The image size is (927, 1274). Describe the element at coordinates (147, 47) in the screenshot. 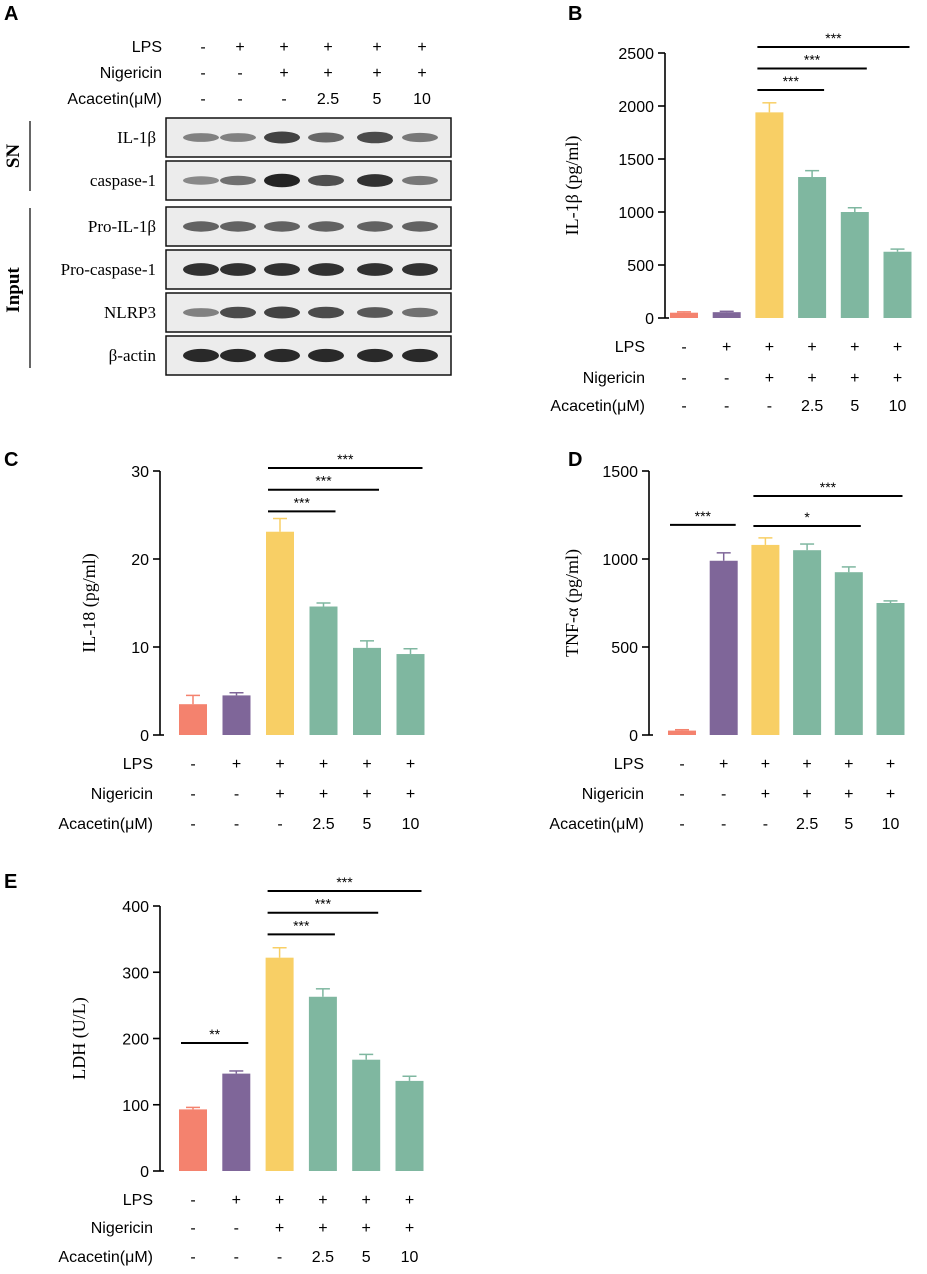

I see `blot-condition-label: LPS` at that location.